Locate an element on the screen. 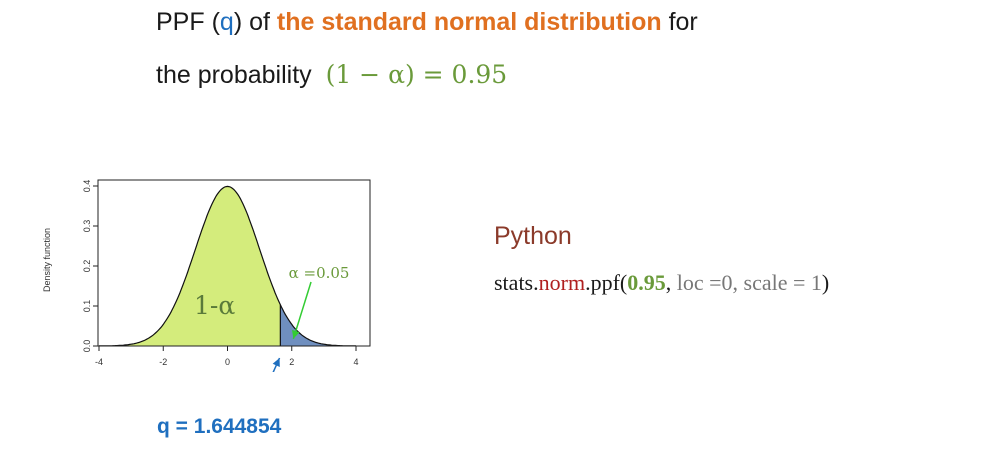 This screenshot has width=988, height=469. y-tick-label: 0.0 is located at coordinates (87, 346).